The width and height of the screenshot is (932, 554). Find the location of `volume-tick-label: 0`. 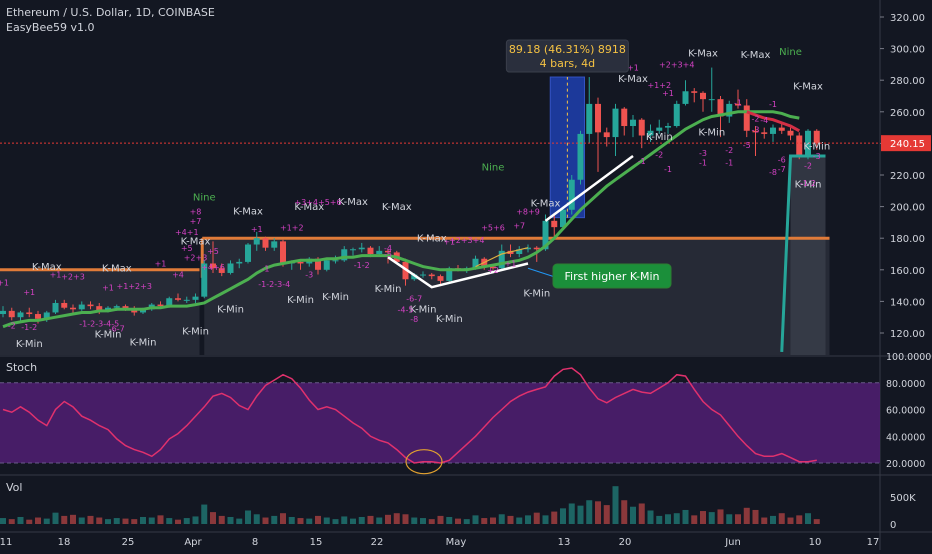

volume-tick-label: 0 is located at coordinates (893, 525).